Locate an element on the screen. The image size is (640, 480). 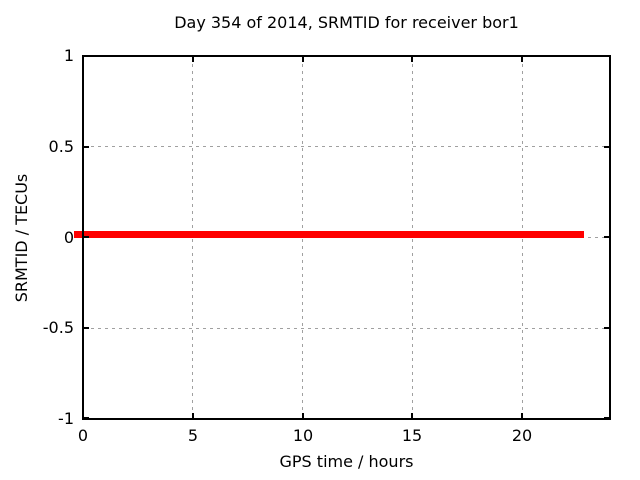
y-tick-mark--1 is located at coordinates (86, 418).